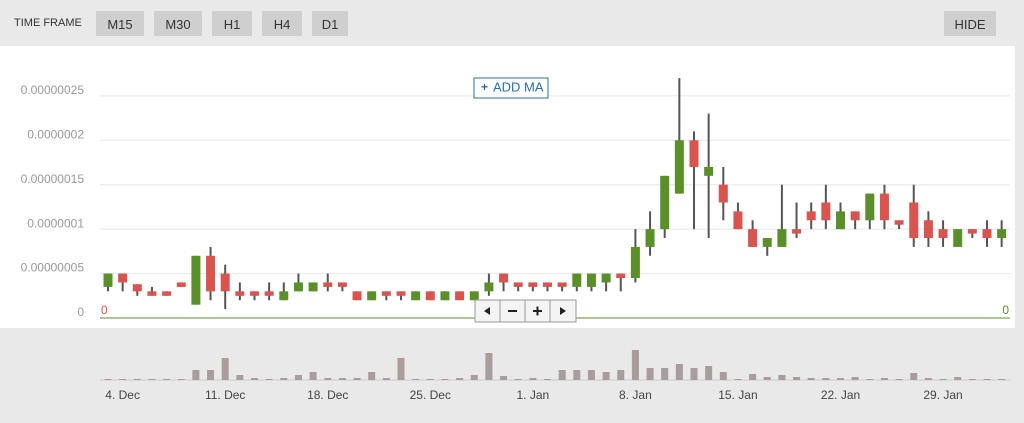  I want to click on hide-button: HIDE, so click(970, 23).